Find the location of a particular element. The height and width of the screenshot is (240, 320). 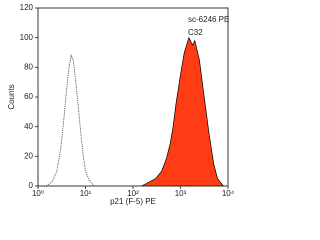

y-tick-label: 100 is located at coordinates (27, 37).